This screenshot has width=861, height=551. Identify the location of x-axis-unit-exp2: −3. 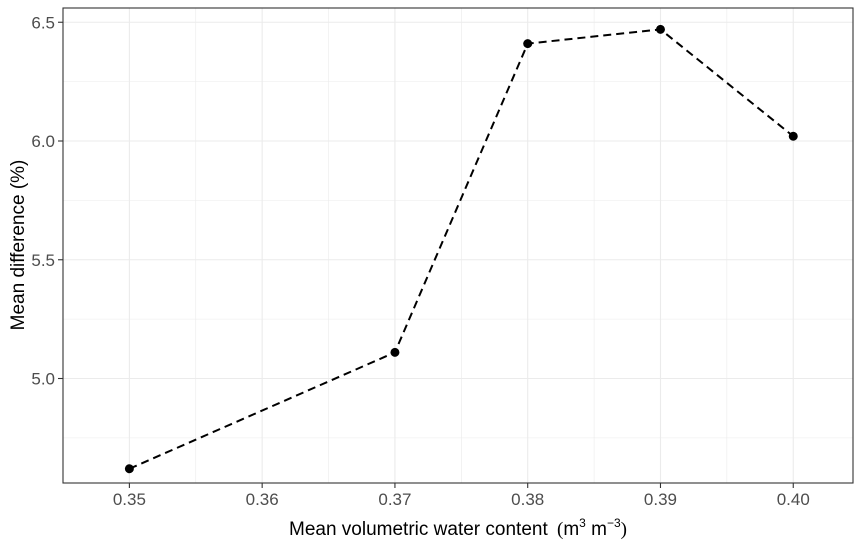
(614, 523).